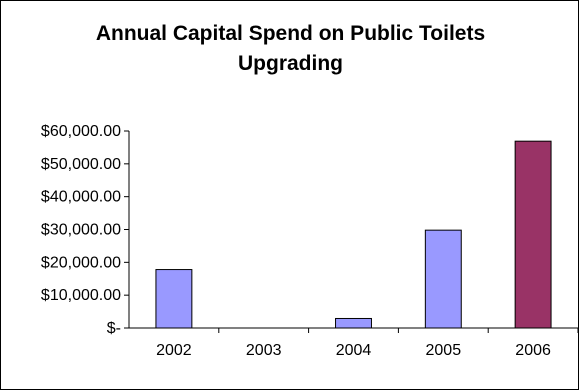 The height and width of the screenshot is (390, 579). Describe the element at coordinates (444, 350) in the screenshot. I see `x-tick-label: 2005` at that location.